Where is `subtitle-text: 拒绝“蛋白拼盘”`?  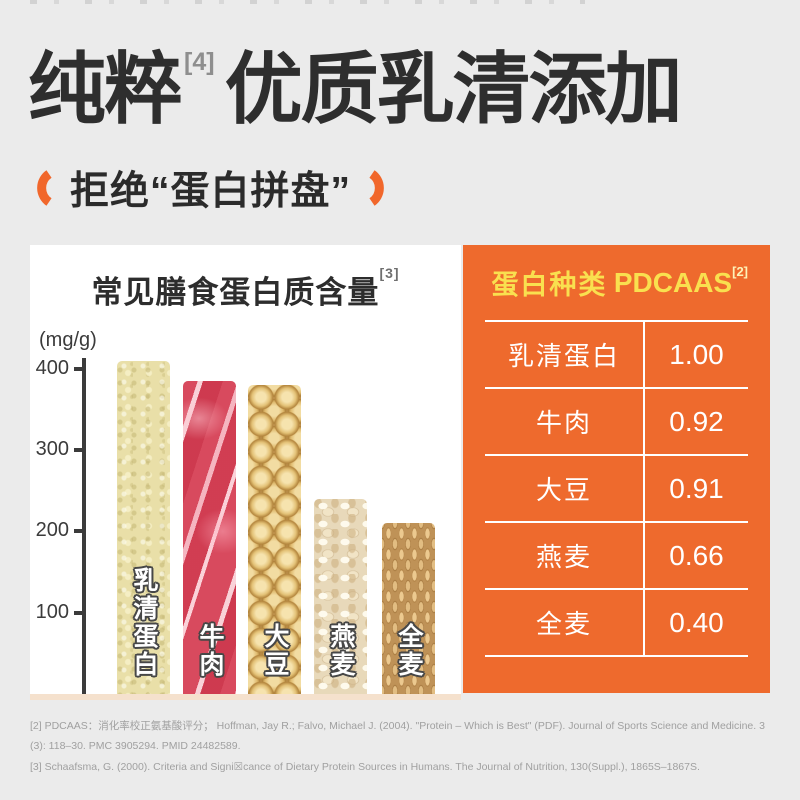 subtitle-text: 拒绝“蛋白拼盘” is located at coordinates (211, 191).